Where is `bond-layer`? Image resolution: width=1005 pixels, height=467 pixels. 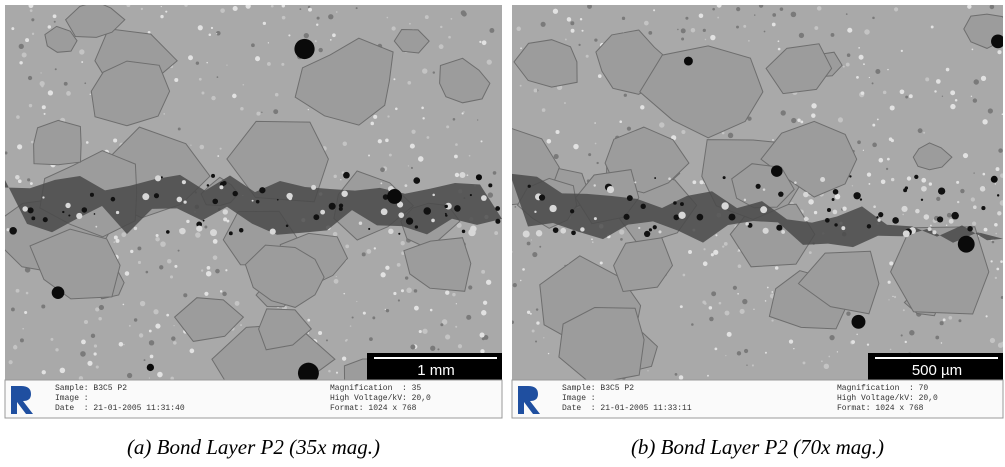
bond-layer is located at coordinates (253, 204).